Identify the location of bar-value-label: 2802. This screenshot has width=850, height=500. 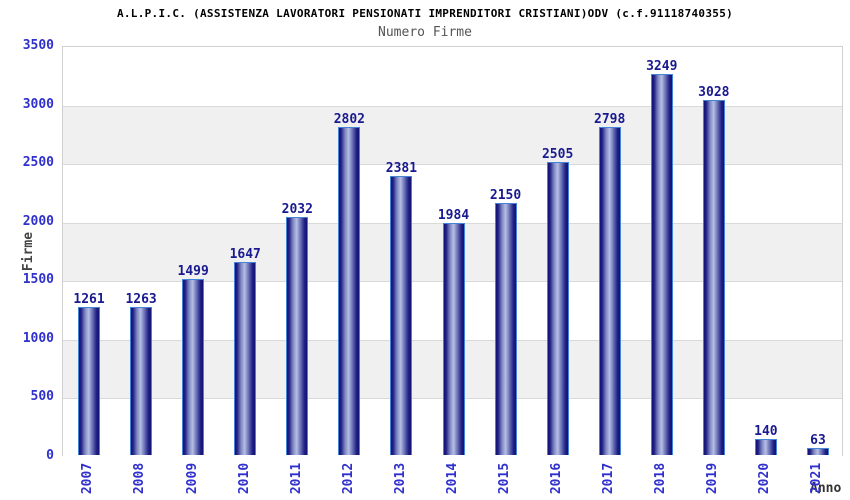
(349, 119).